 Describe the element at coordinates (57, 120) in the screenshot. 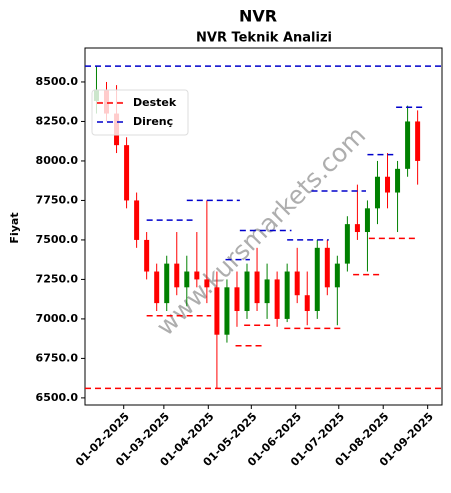

I see `y-tick-label: 8250.0` at that location.